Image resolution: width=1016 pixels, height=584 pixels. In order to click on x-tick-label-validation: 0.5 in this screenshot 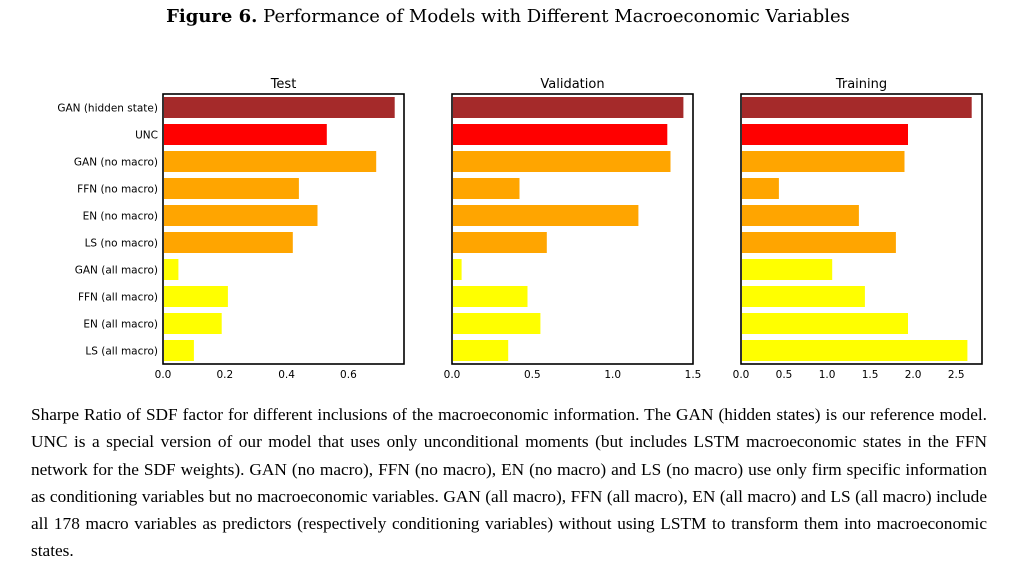, I will do `click(532, 375)`.